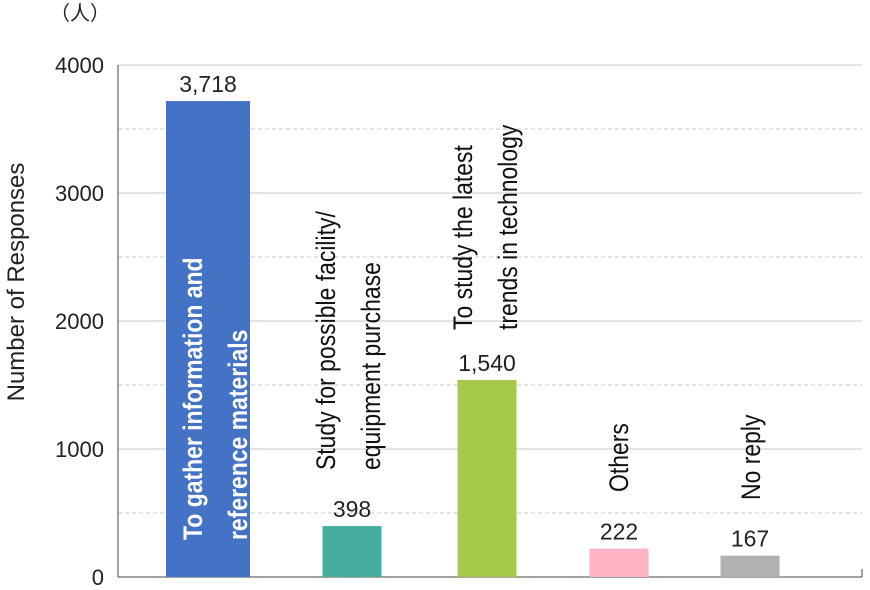 Image resolution: width=870 pixels, height=590 pixels. Describe the element at coordinates (619, 457) in the screenshot. I see `category-label: Others` at that location.